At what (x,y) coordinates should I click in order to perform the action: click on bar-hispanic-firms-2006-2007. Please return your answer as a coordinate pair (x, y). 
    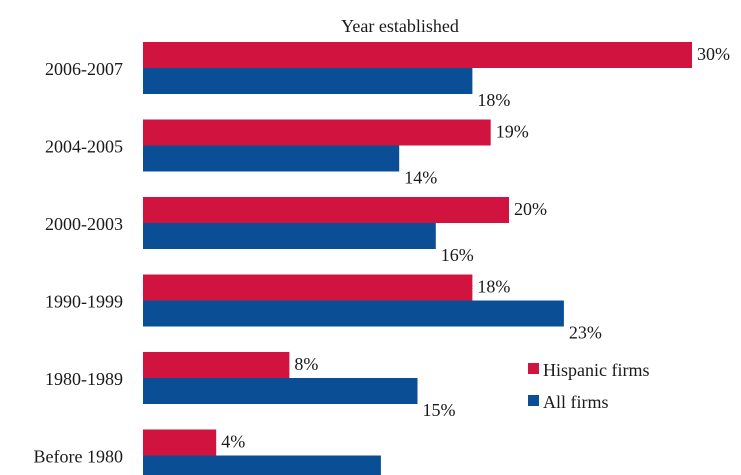
    Looking at the image, I should click on (417, 55).